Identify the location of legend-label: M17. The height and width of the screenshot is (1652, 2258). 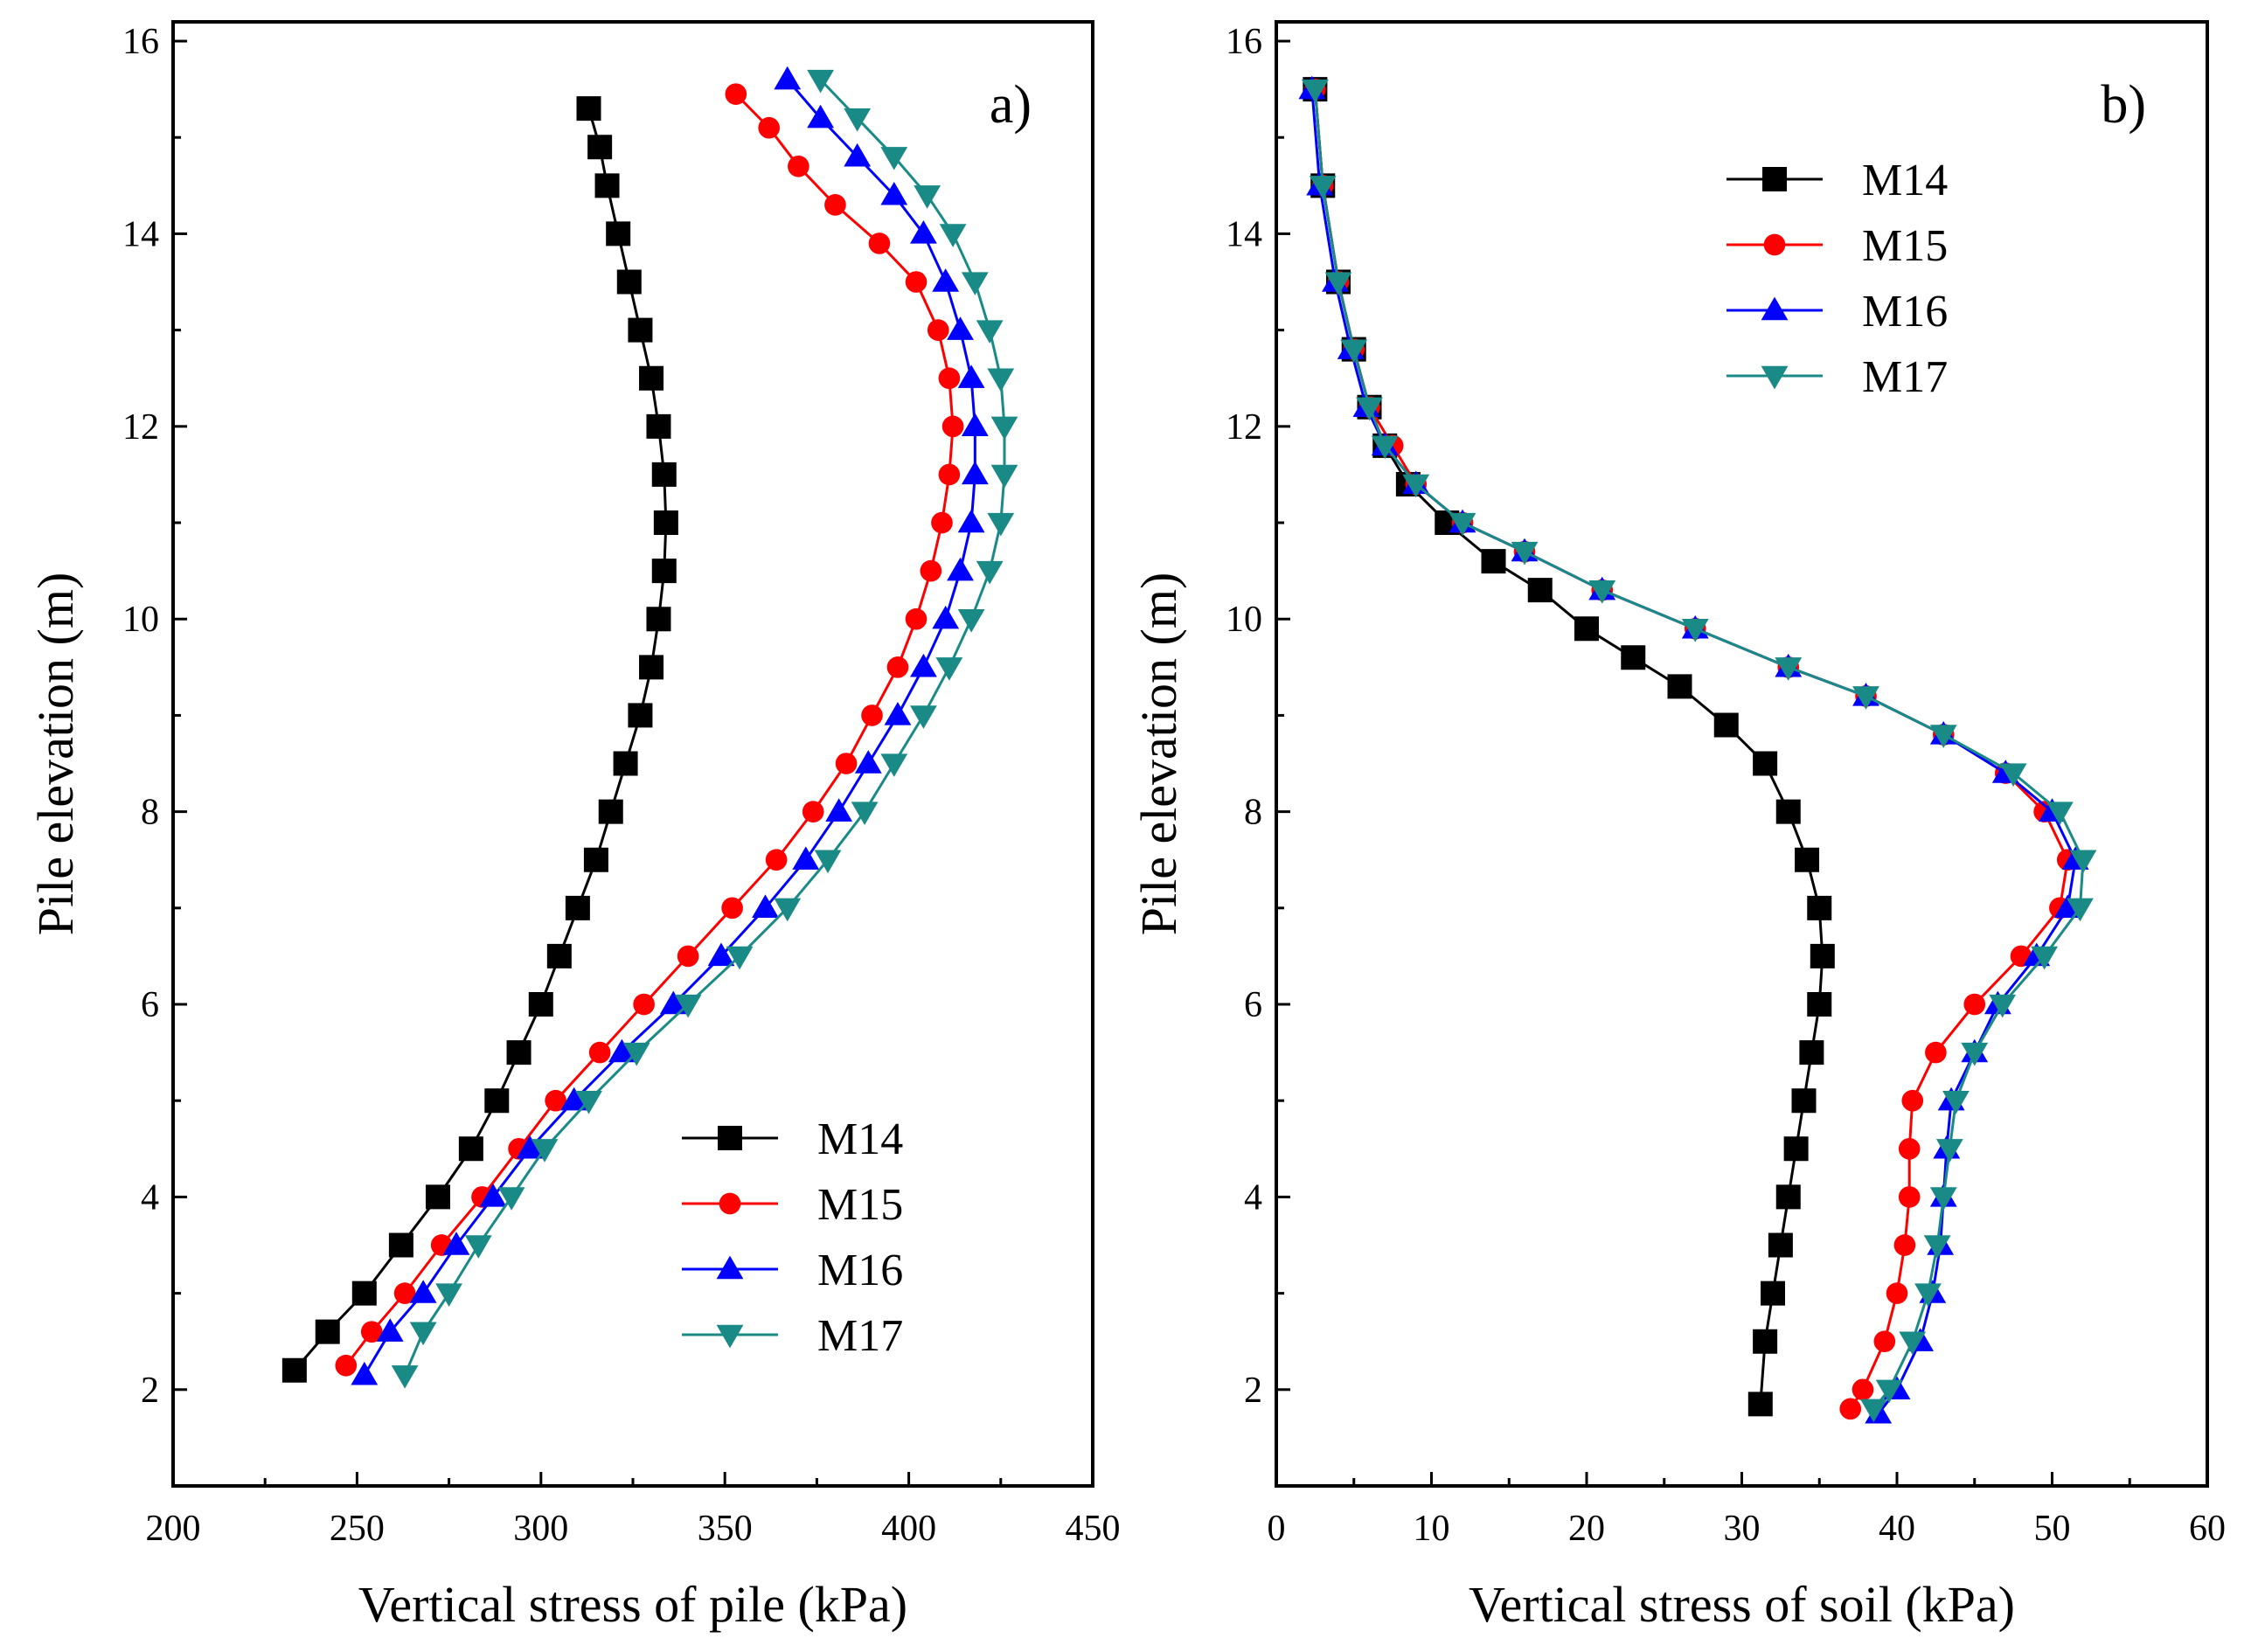
(860, 1336).